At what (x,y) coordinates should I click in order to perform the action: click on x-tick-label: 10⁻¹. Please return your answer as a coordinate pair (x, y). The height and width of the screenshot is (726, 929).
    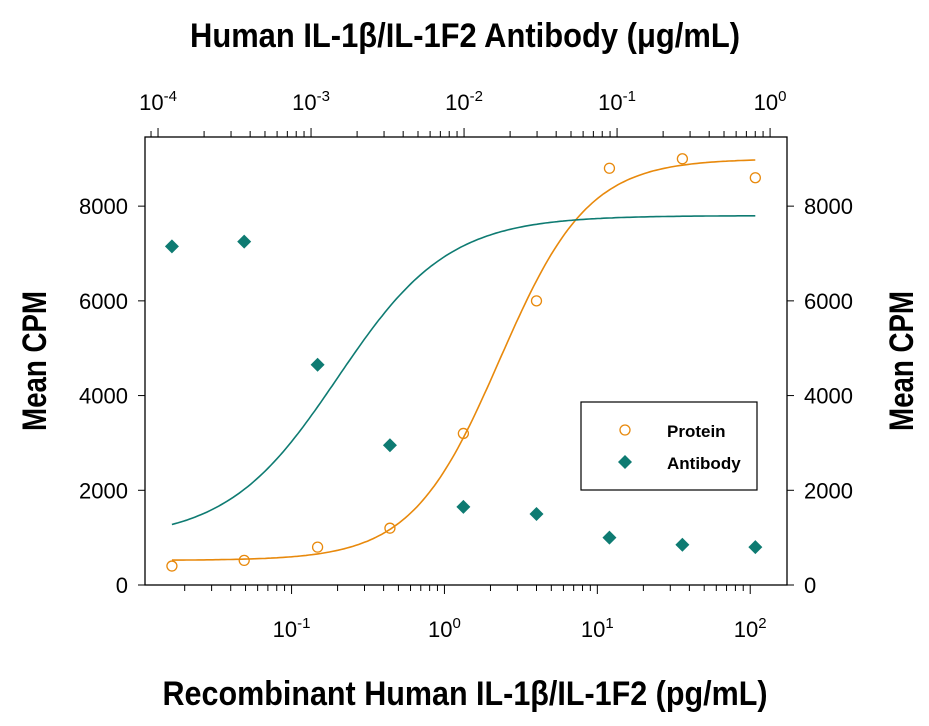
    Looking at the image, I should click on (292, 628).